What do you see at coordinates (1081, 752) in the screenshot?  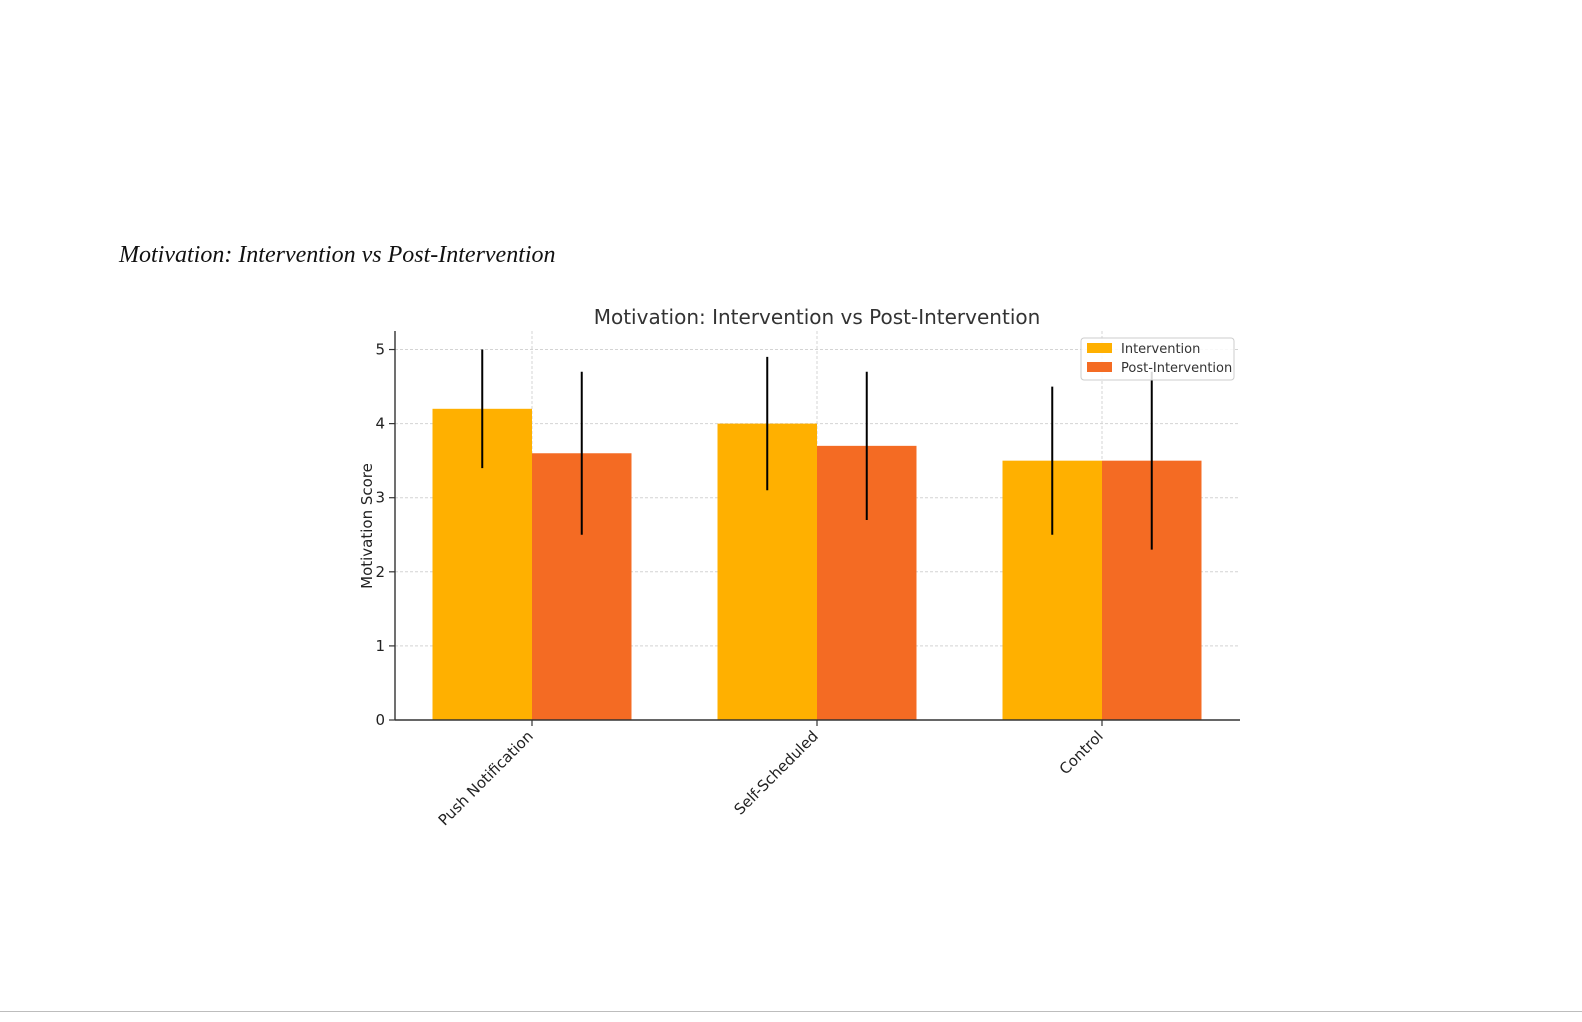 I see `x-tick-label: Control` at bounding box center [1081, 752].